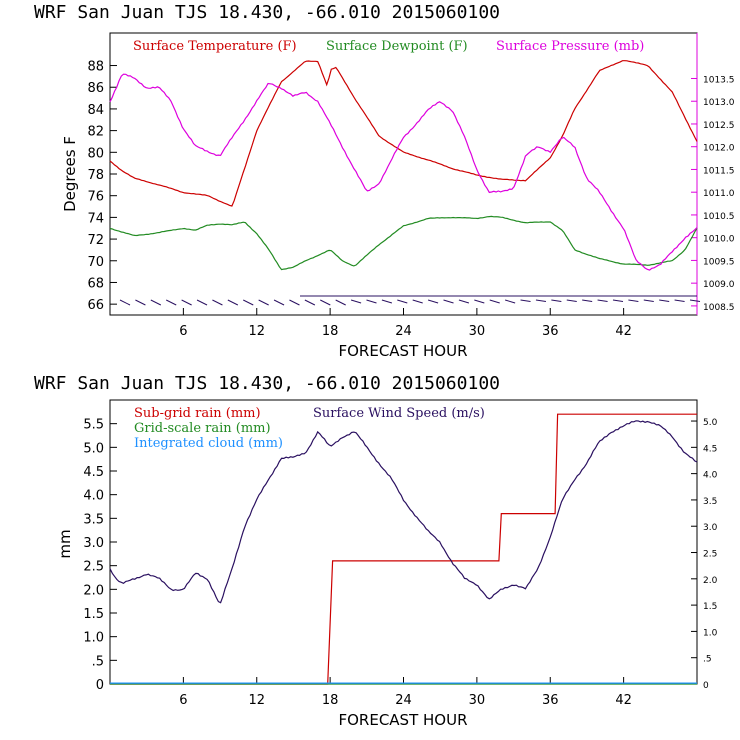  What do you see at coordinates (95, 283) in the screenshot?
I see `y-tick-label: 68` at bounding box center [95, 283].